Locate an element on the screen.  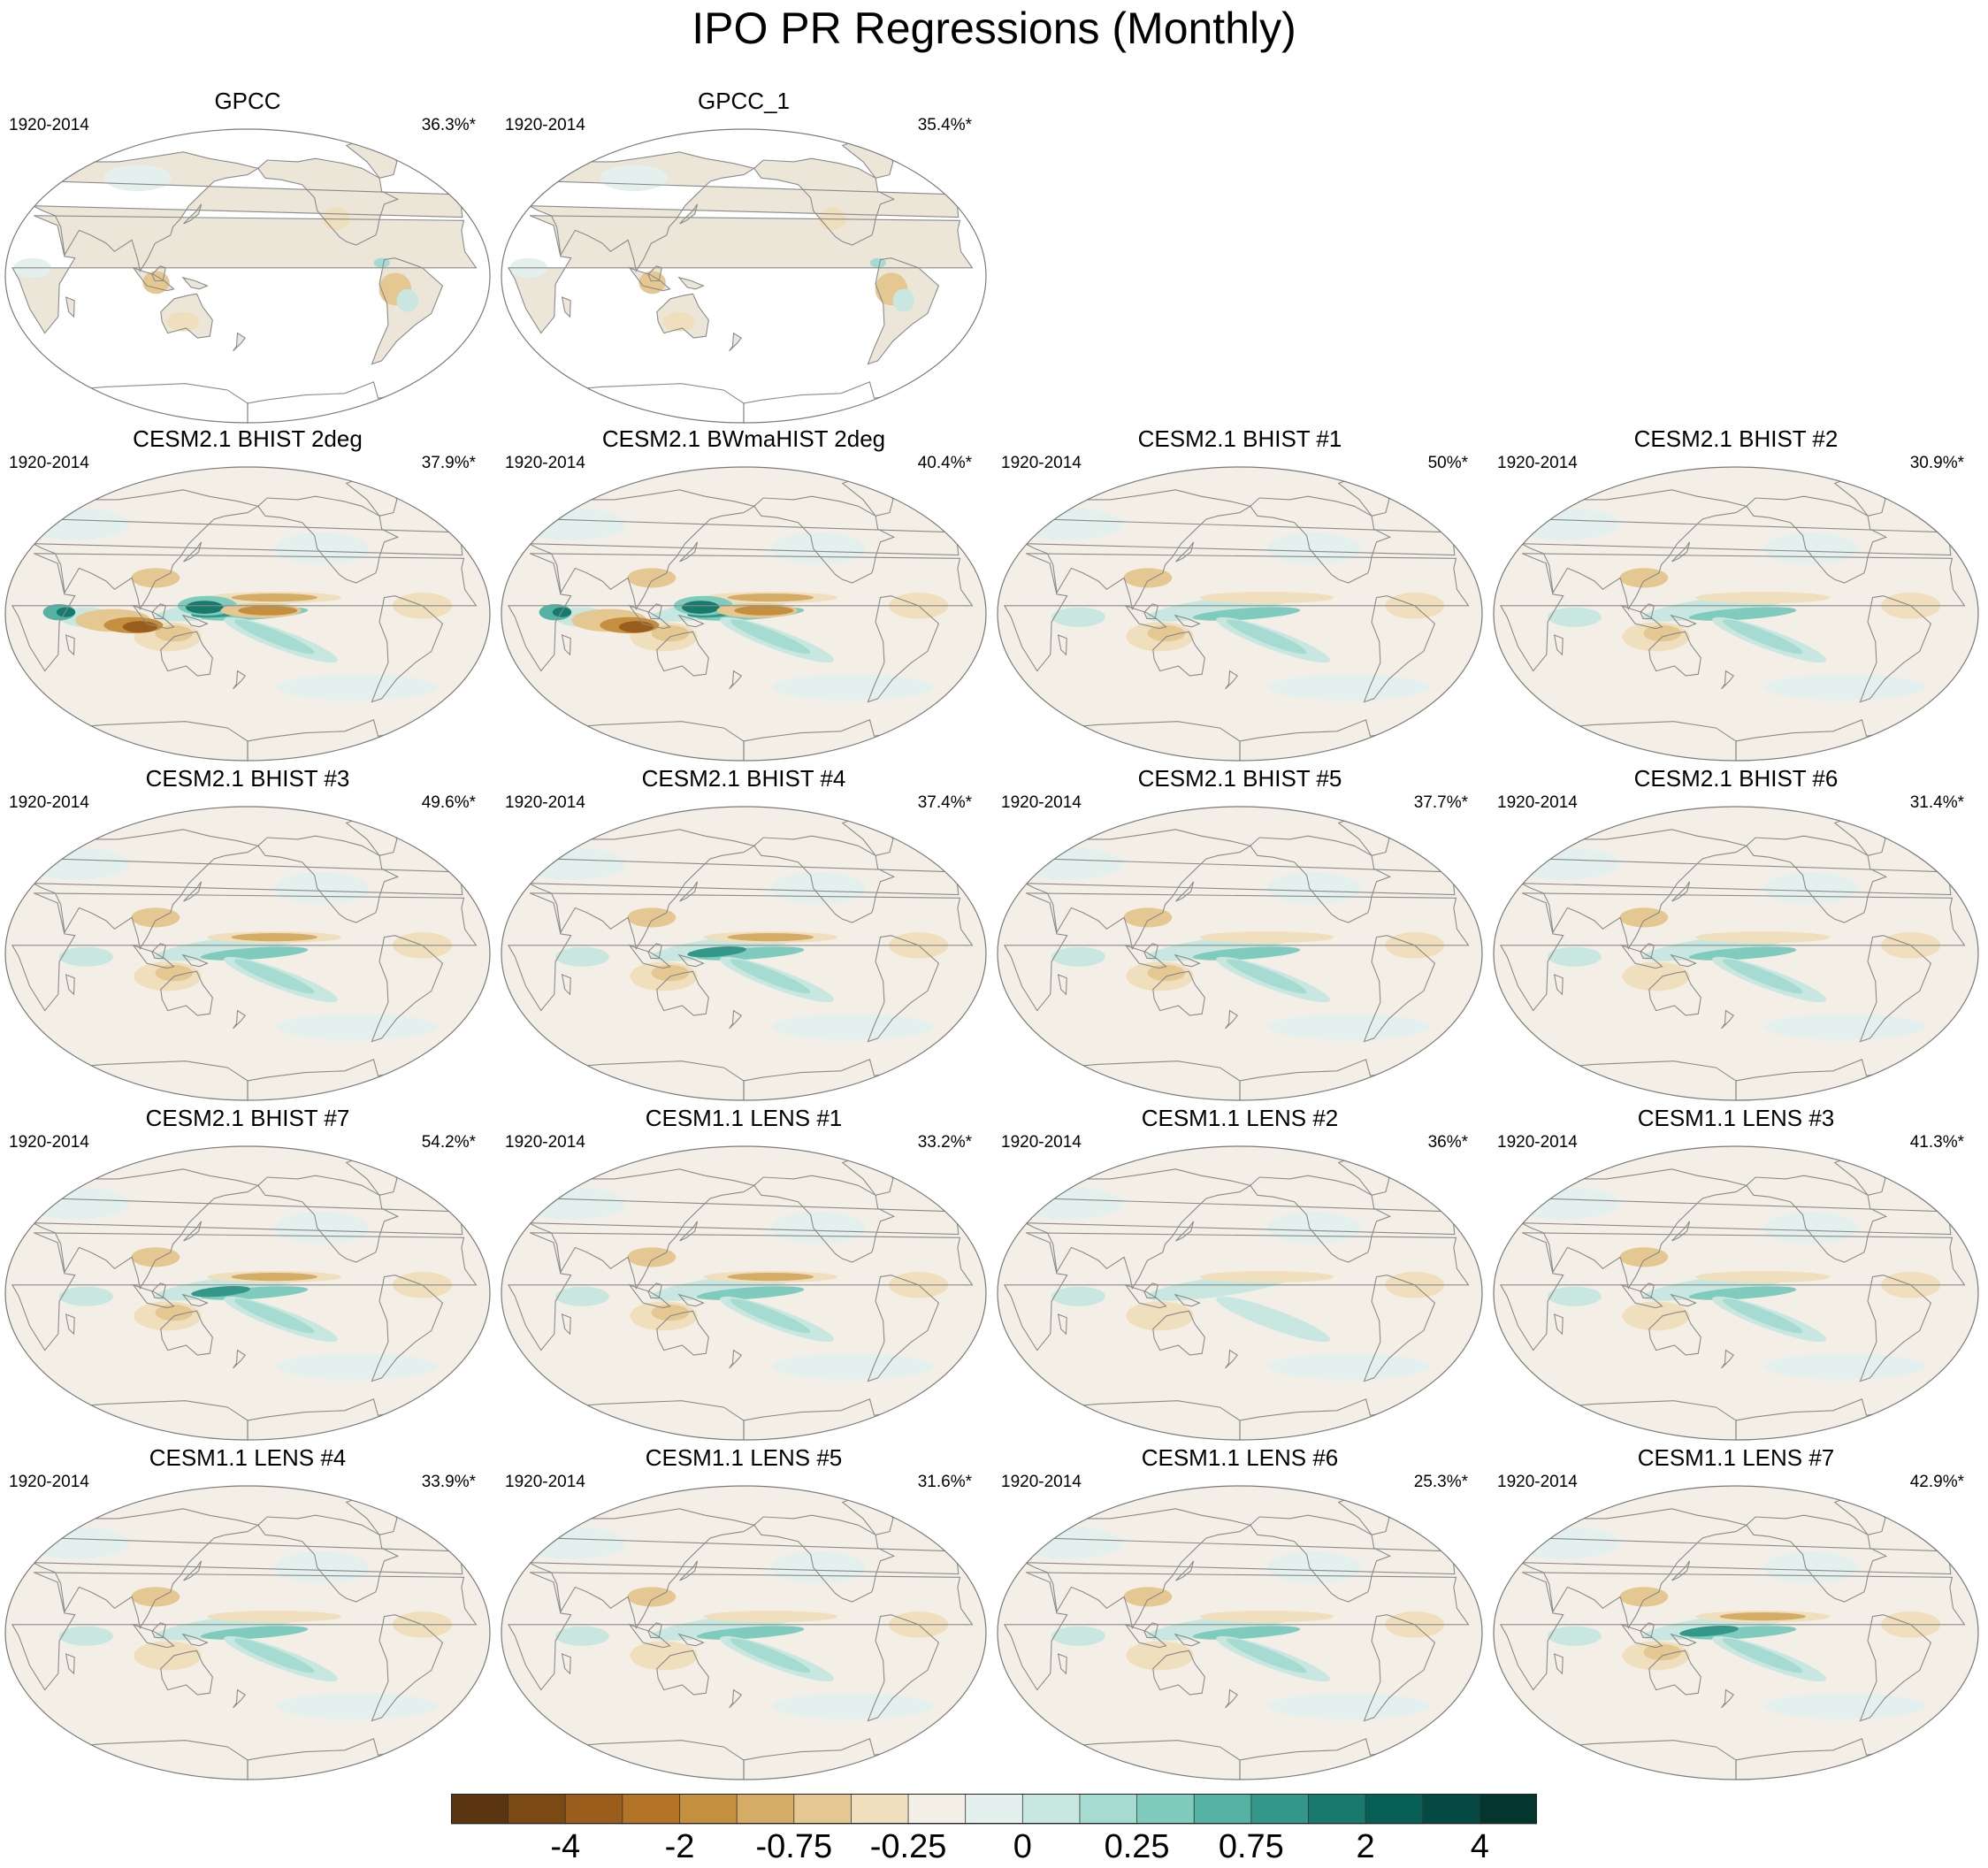
panel-variance-percent: 37.7%* is located at coordinates (1441, 803).